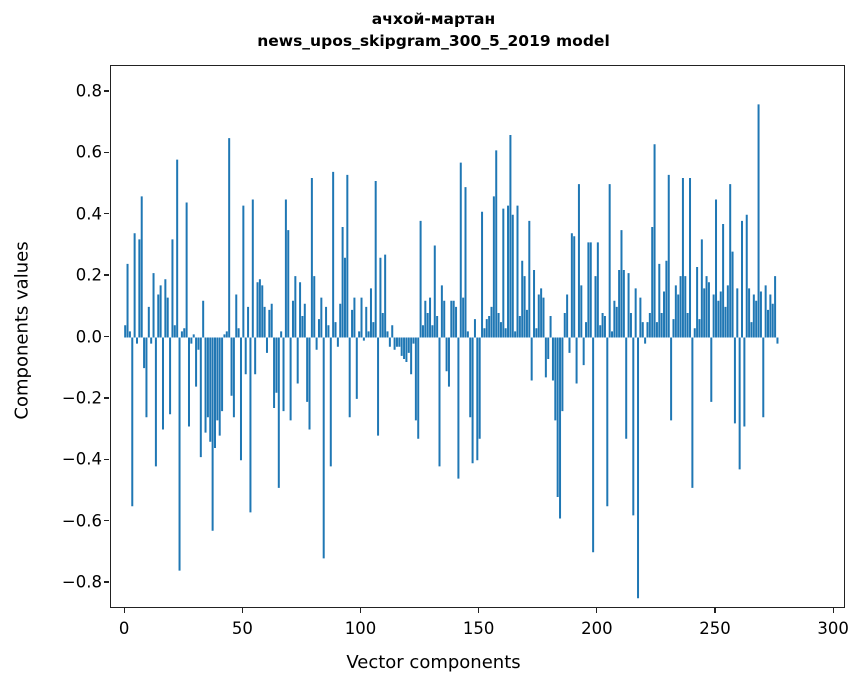 Image resolution: width=867 pixels, height=696 pixels. I want to click on x-tick-label: 150, so click(478, 628).